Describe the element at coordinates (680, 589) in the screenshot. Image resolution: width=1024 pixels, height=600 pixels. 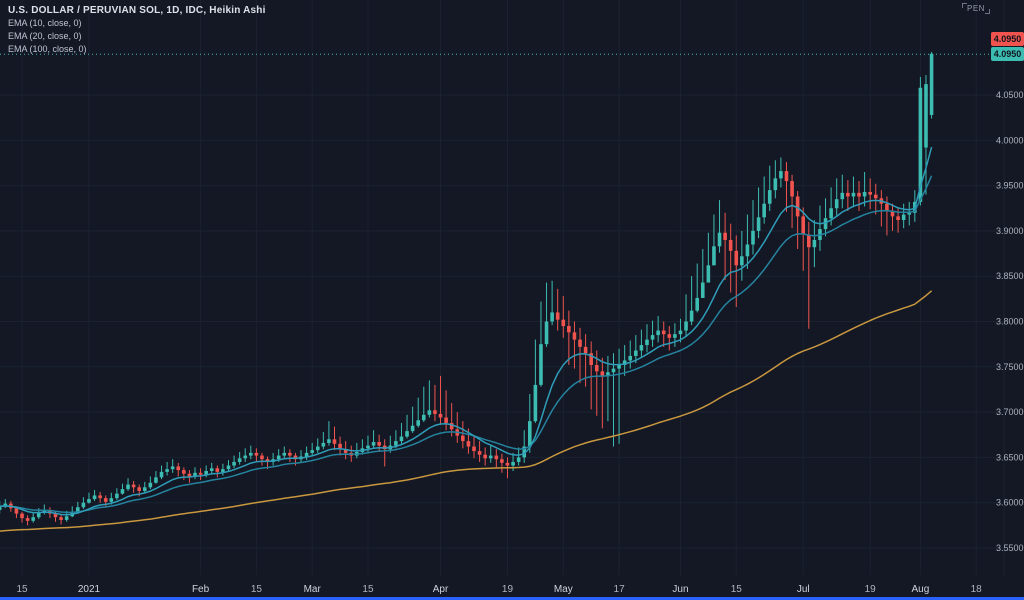
I see `time-tick-label: Jun` at that location.